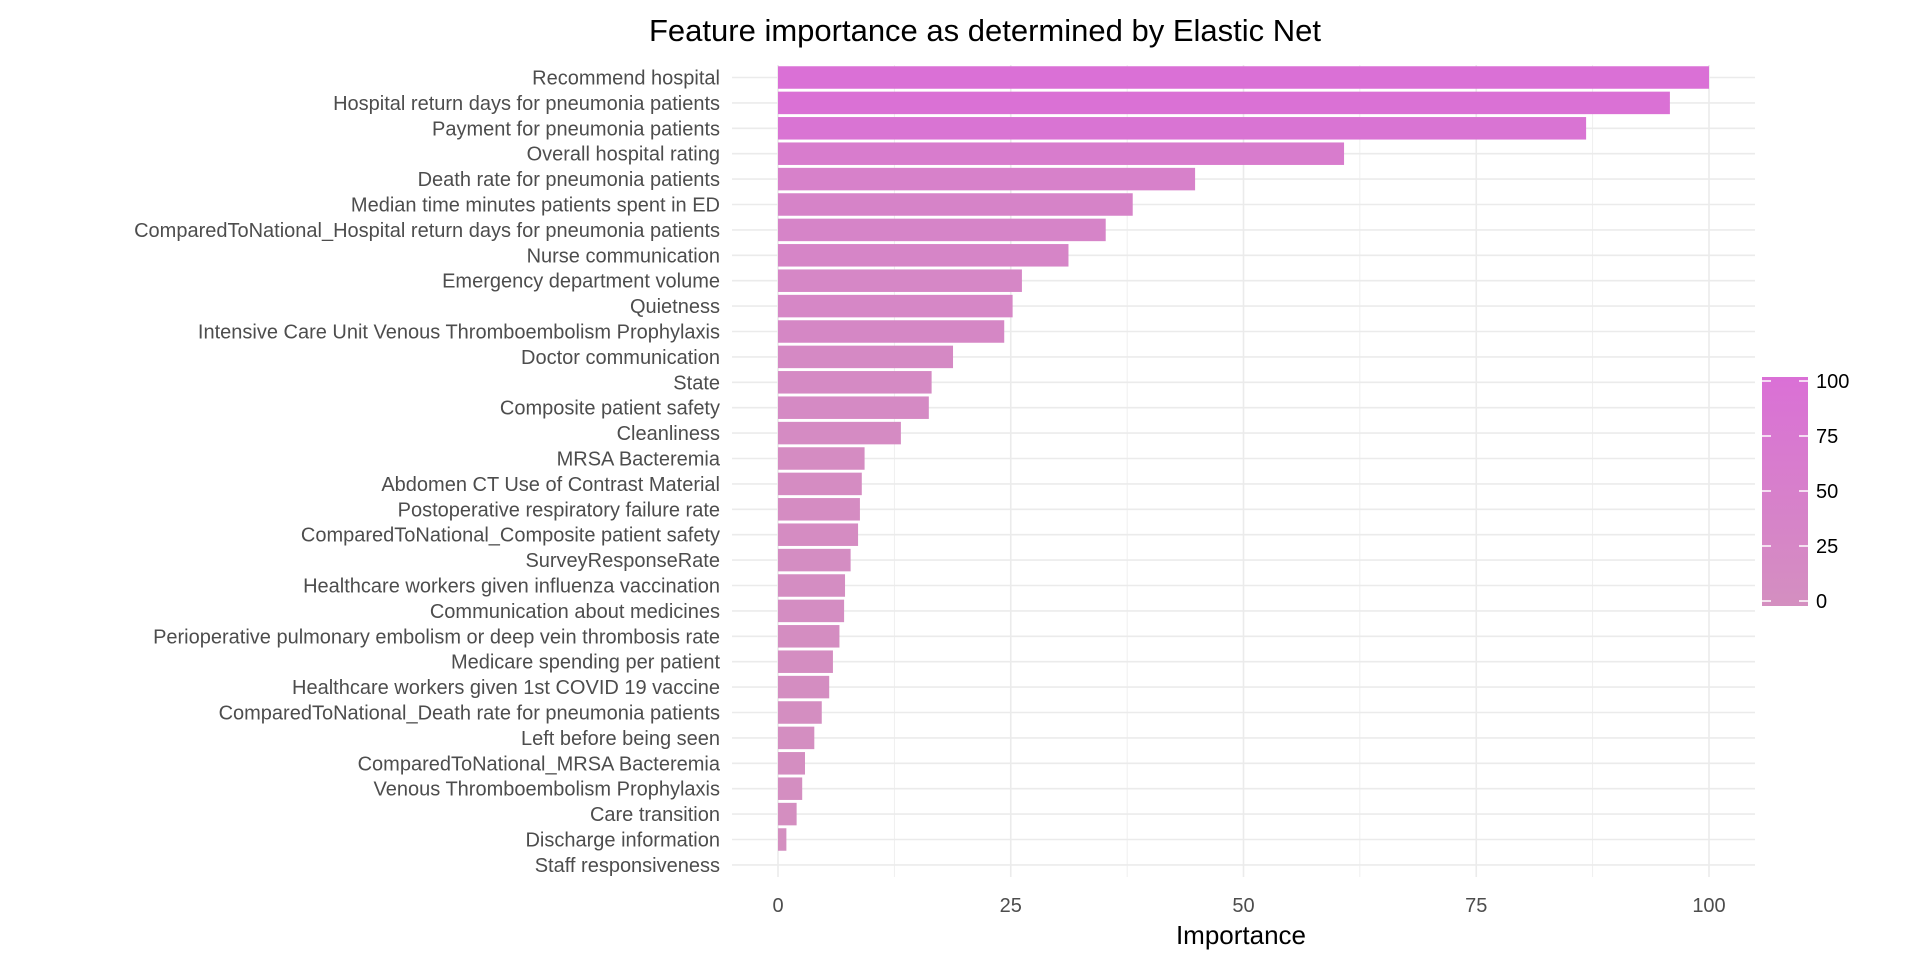 This screenshot has height=965, width=1920. Describe the element at coordinates (622, 841) in the screenshot. I see `y-tick-label: Discharge information` at that location.